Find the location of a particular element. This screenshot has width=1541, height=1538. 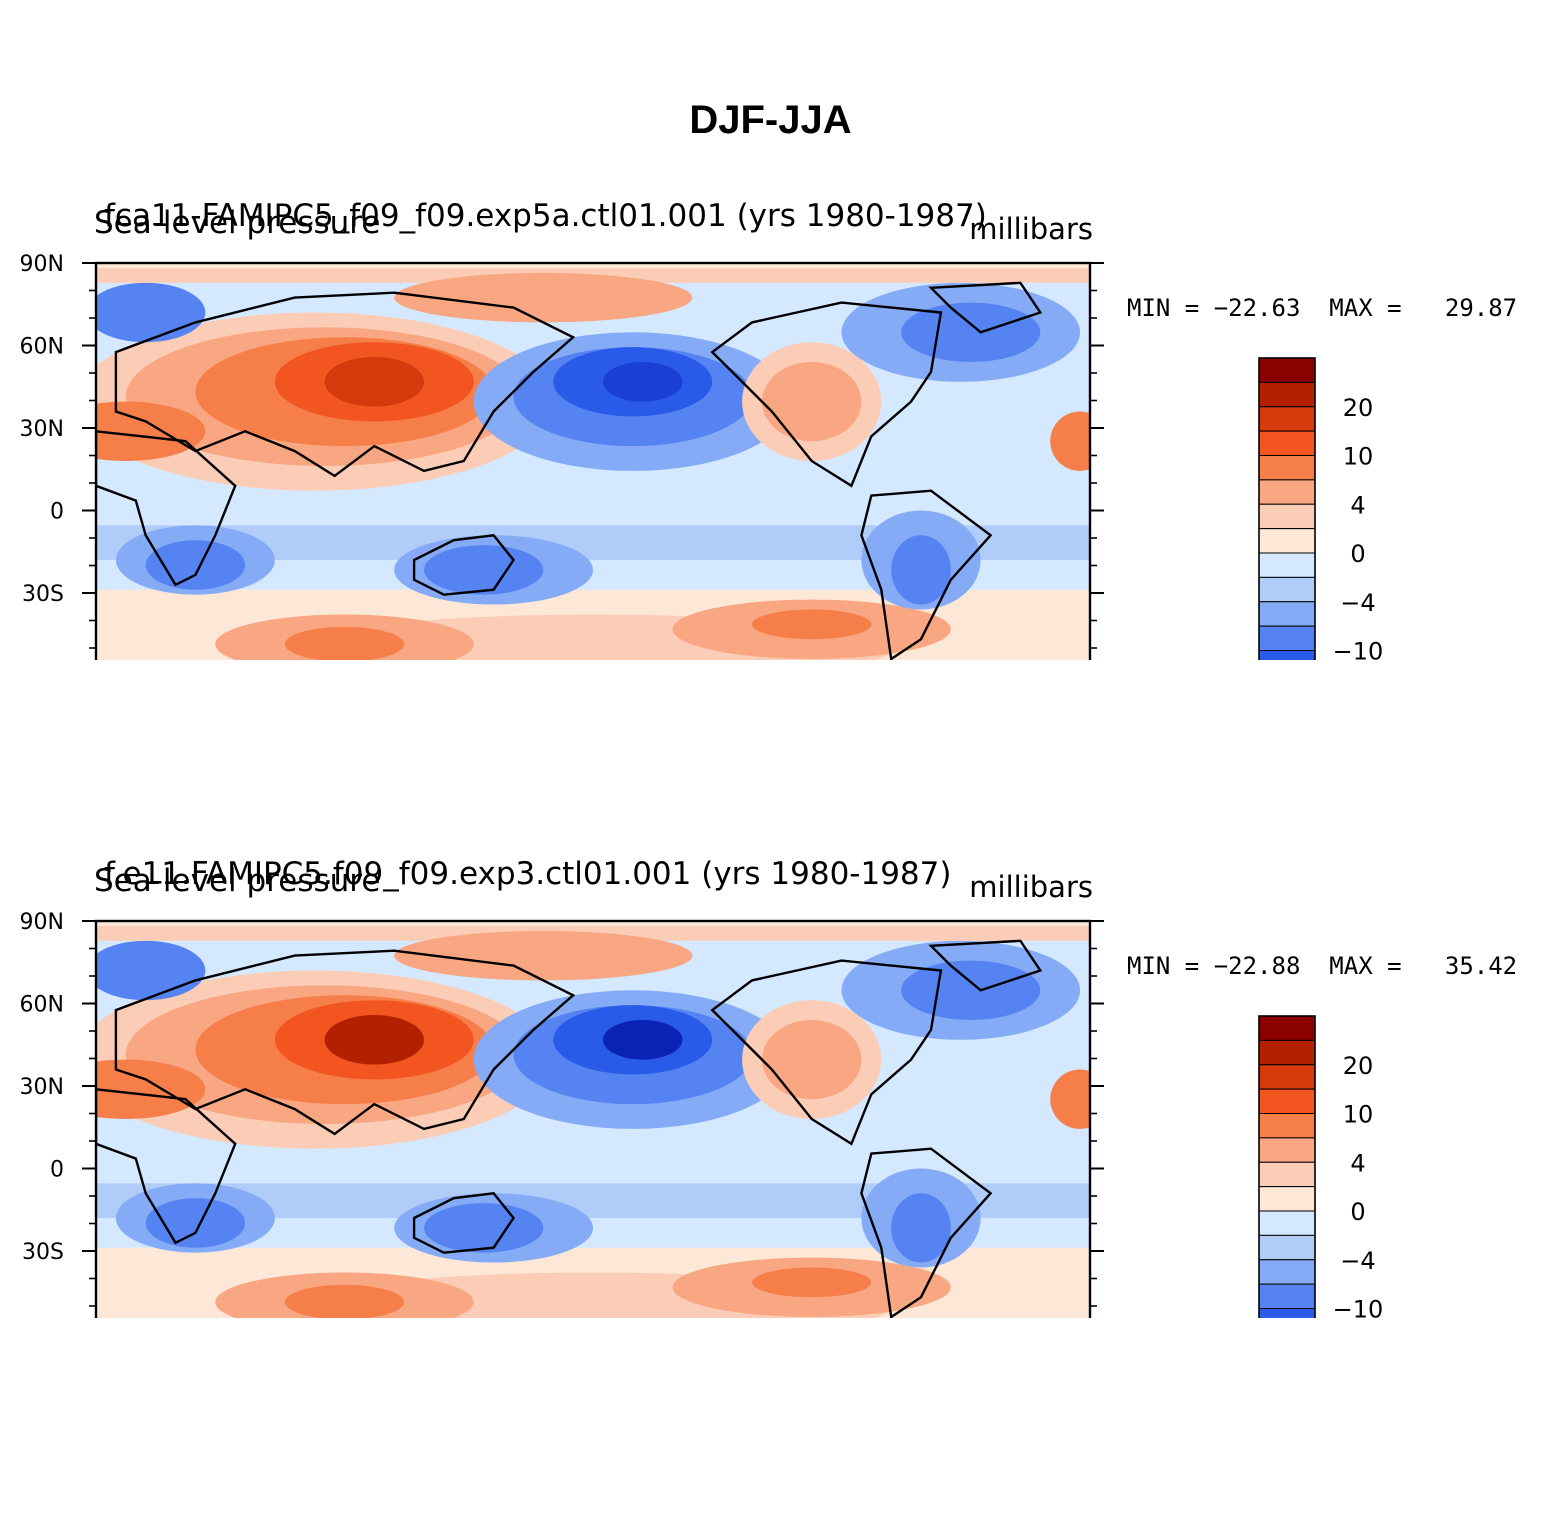

min-max-stats: MIN = −22.88 MAX = 35.42 is located at coordinates (1322, 966).